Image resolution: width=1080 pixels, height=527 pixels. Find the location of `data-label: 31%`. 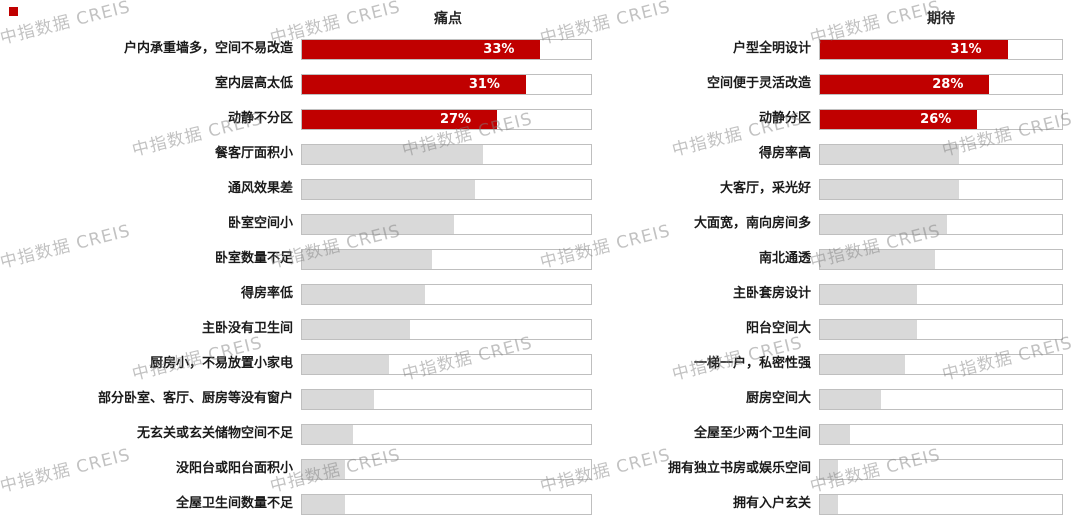

data-label: 31% is located at coordinates (484, 84).